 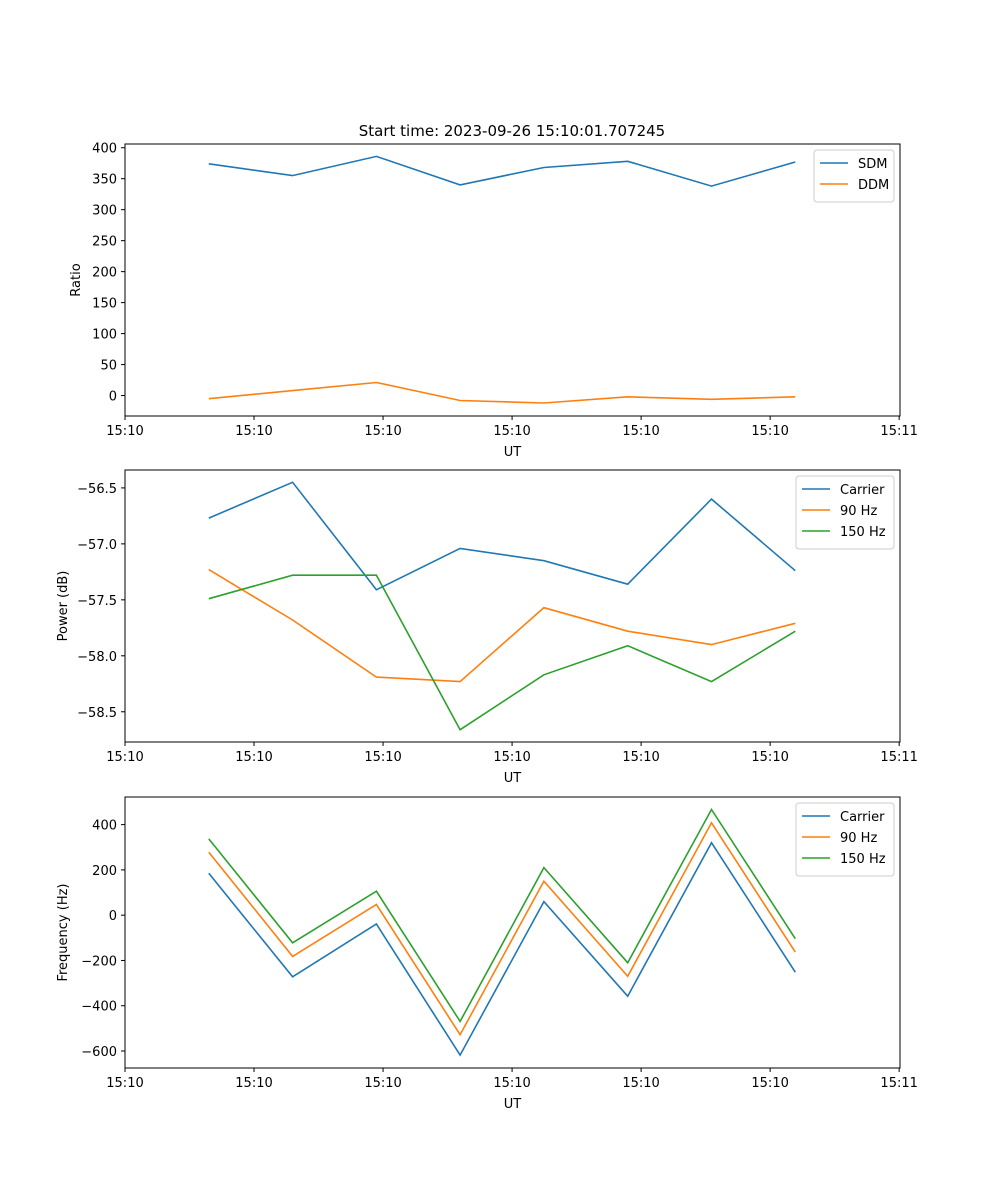 What do you see at coordinates (104, 211) in the screenshot?
I see `y-tick-label: 300` at bounding box center [104, 211].